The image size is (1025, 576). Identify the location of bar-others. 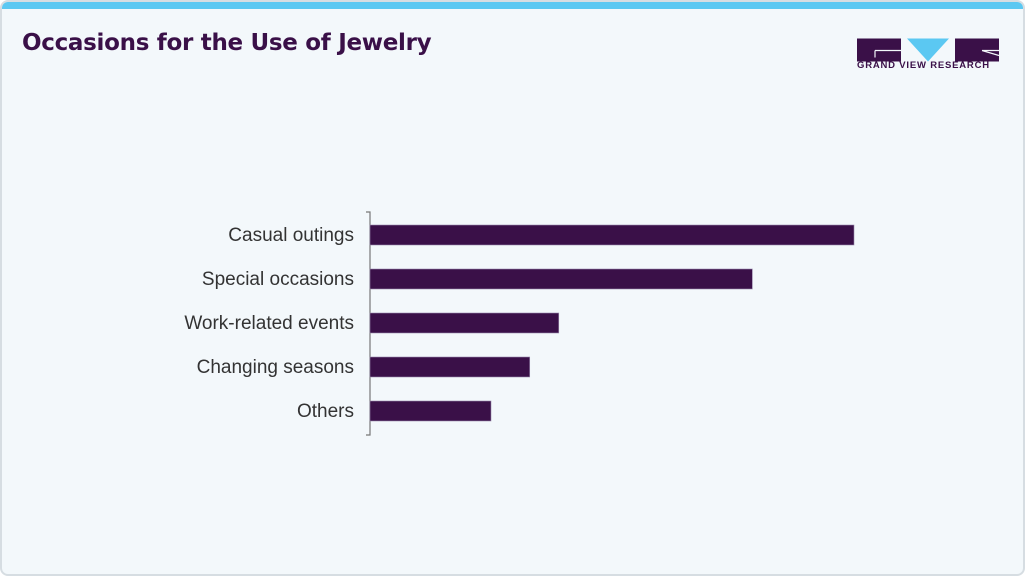
(430, 411).